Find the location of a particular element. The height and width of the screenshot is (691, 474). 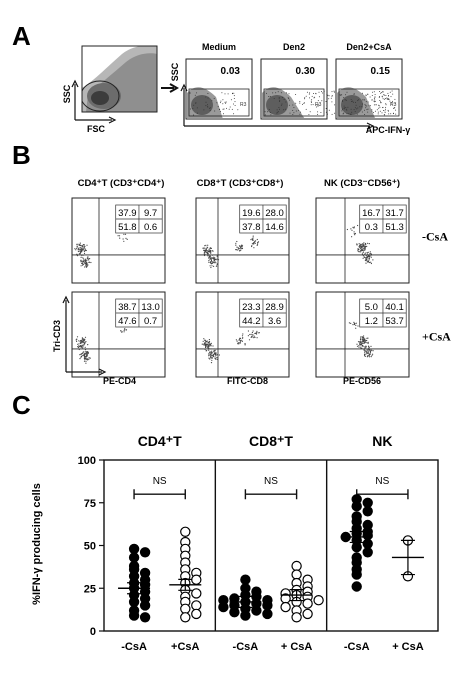

quadrant-upper-right: 28.0 is located at coordinates (274, 213).